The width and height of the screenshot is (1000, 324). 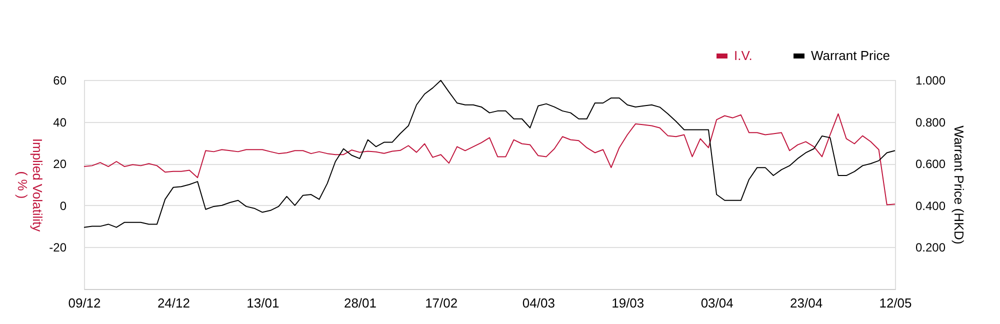 What do you see at coordinates (959, 185) in the screenshot?
I see `y2-axis-title: Warrant Price (HKD)` at bounding box center [959, 185].